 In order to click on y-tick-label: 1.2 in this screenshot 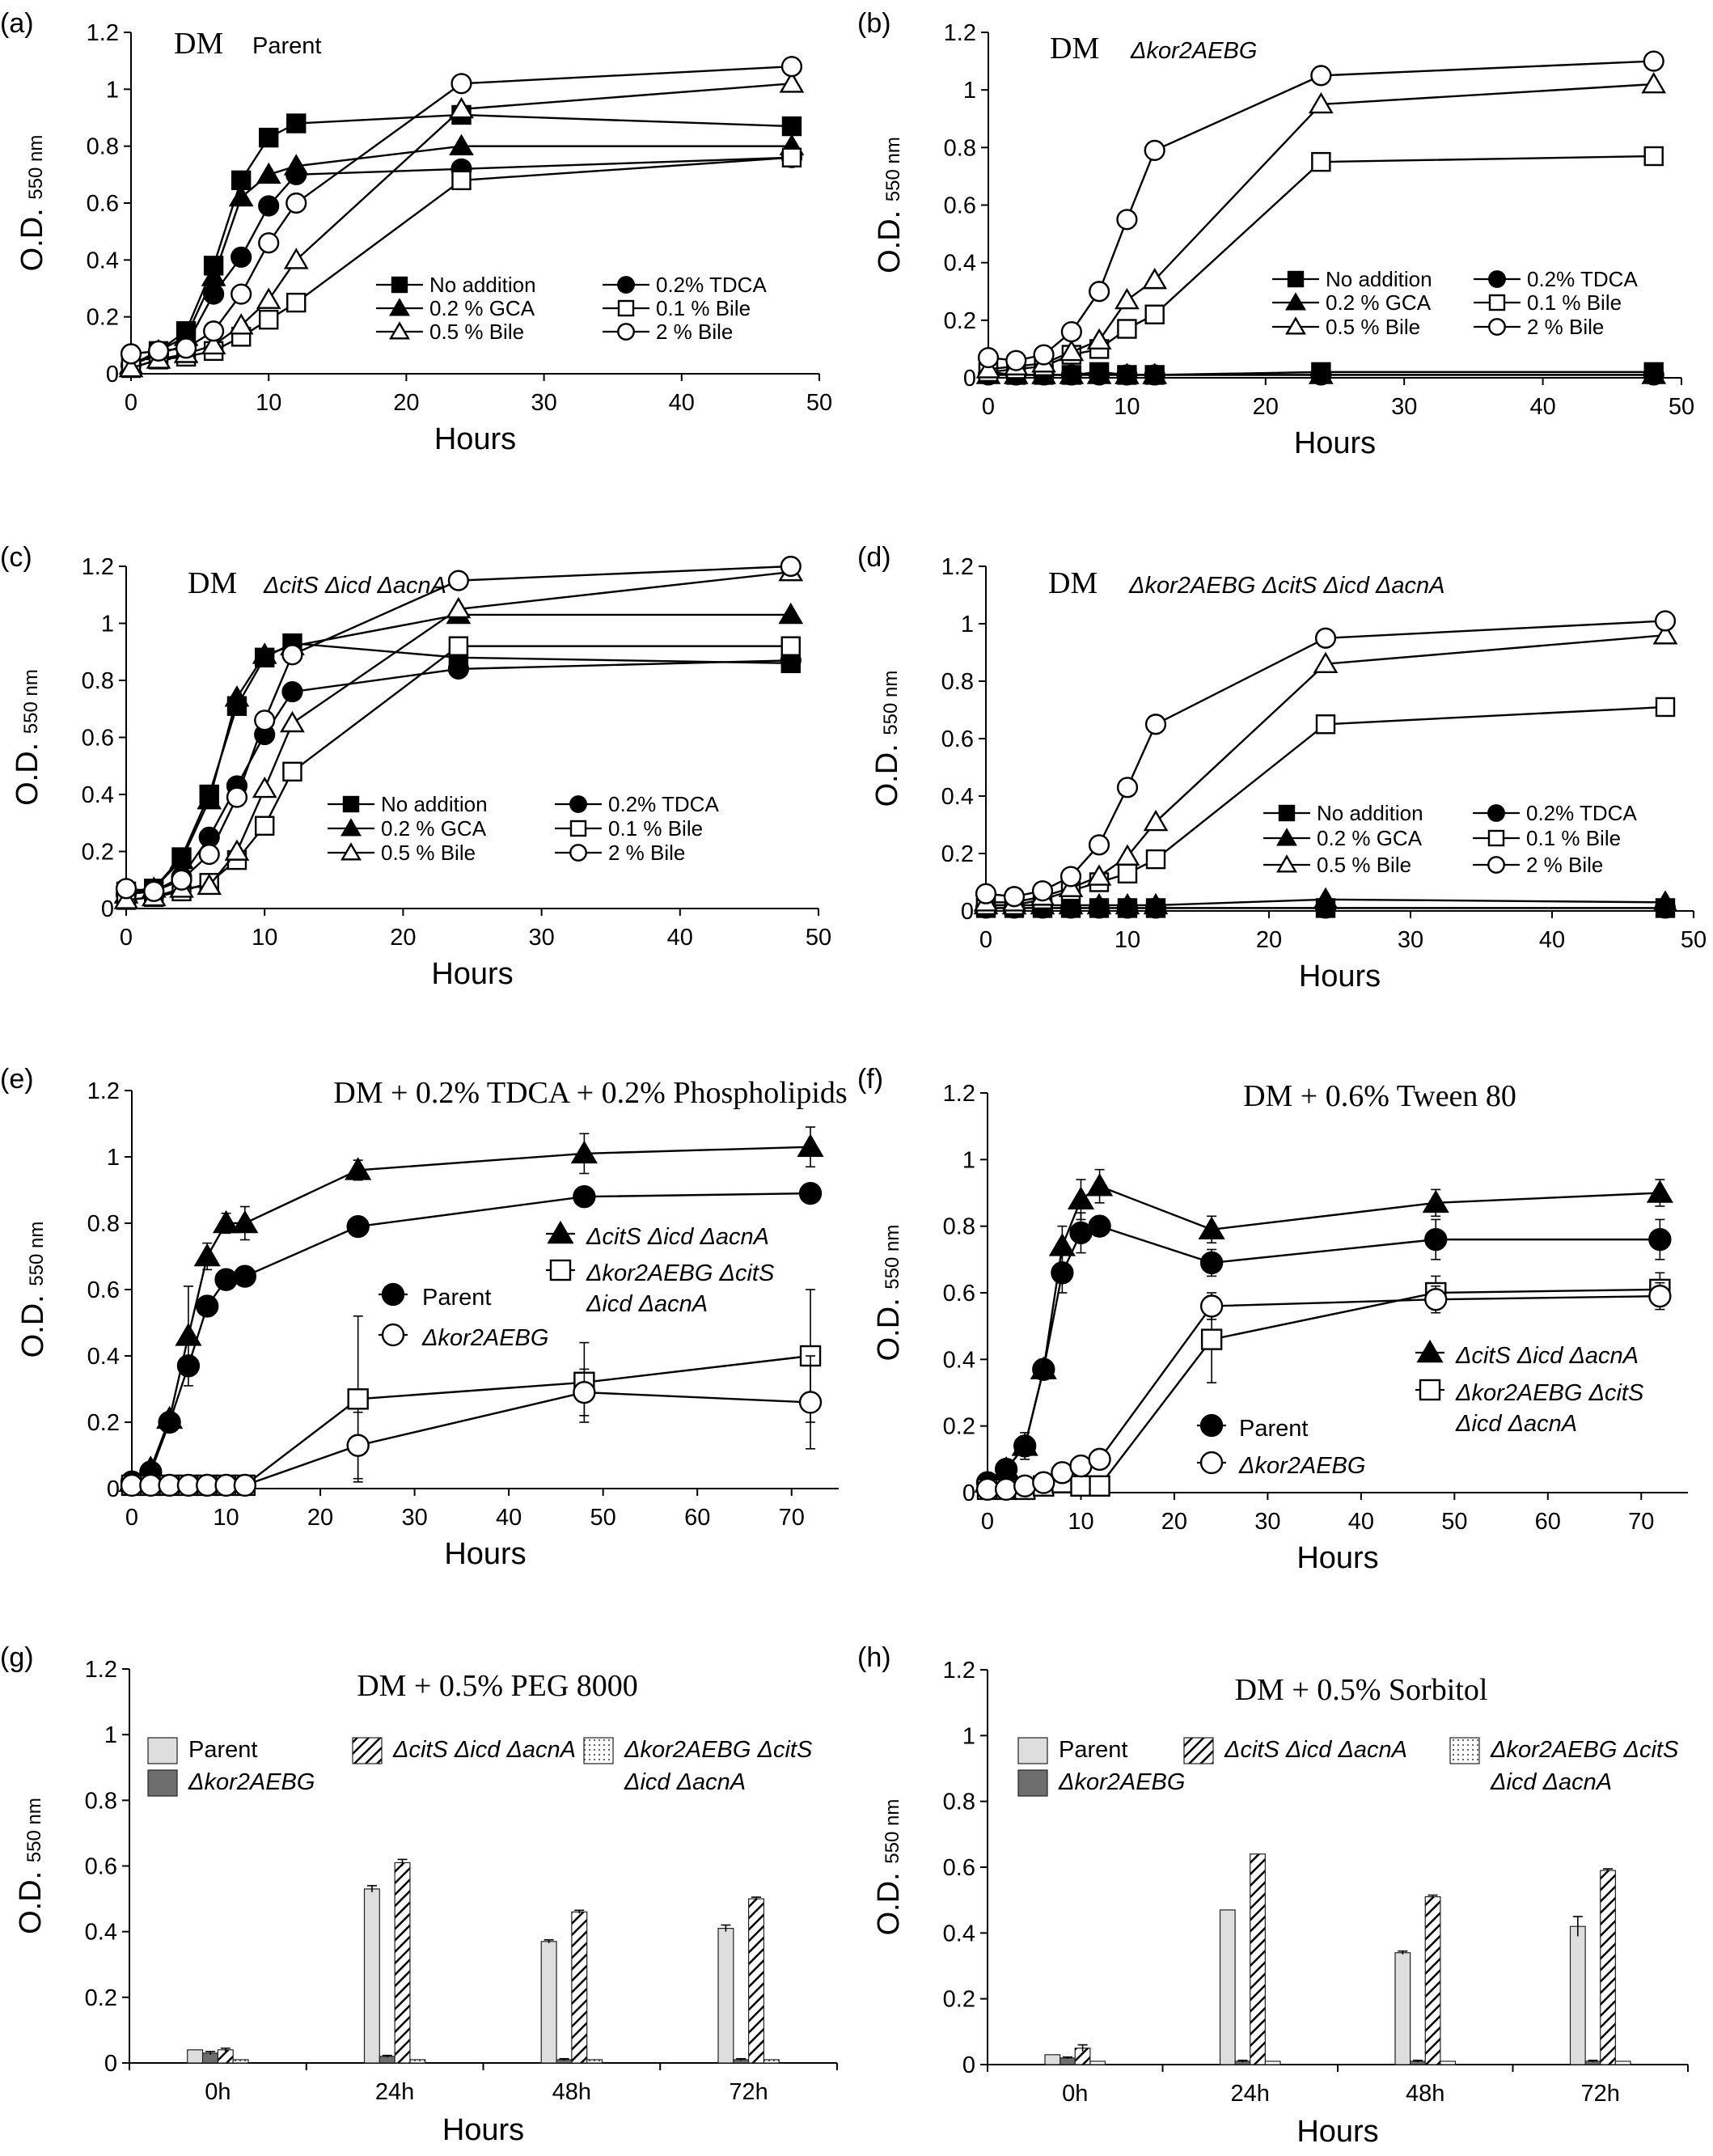, I will do `click(103, 33)`.